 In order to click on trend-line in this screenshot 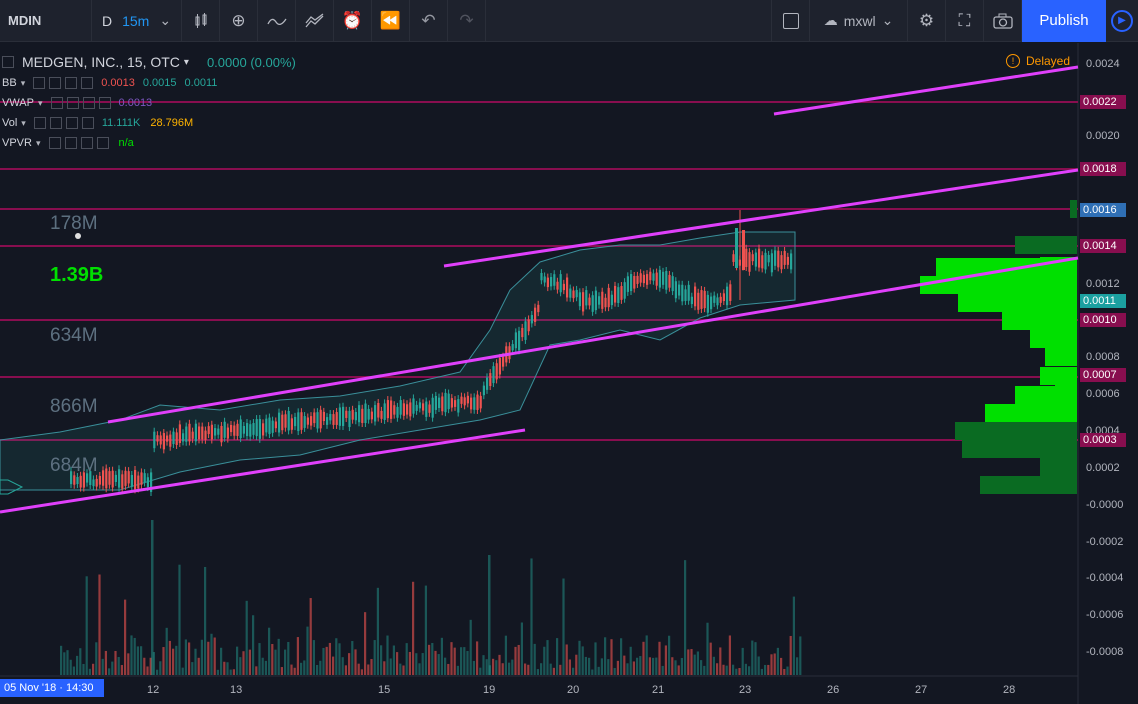, I will do `click(926, 90)`.